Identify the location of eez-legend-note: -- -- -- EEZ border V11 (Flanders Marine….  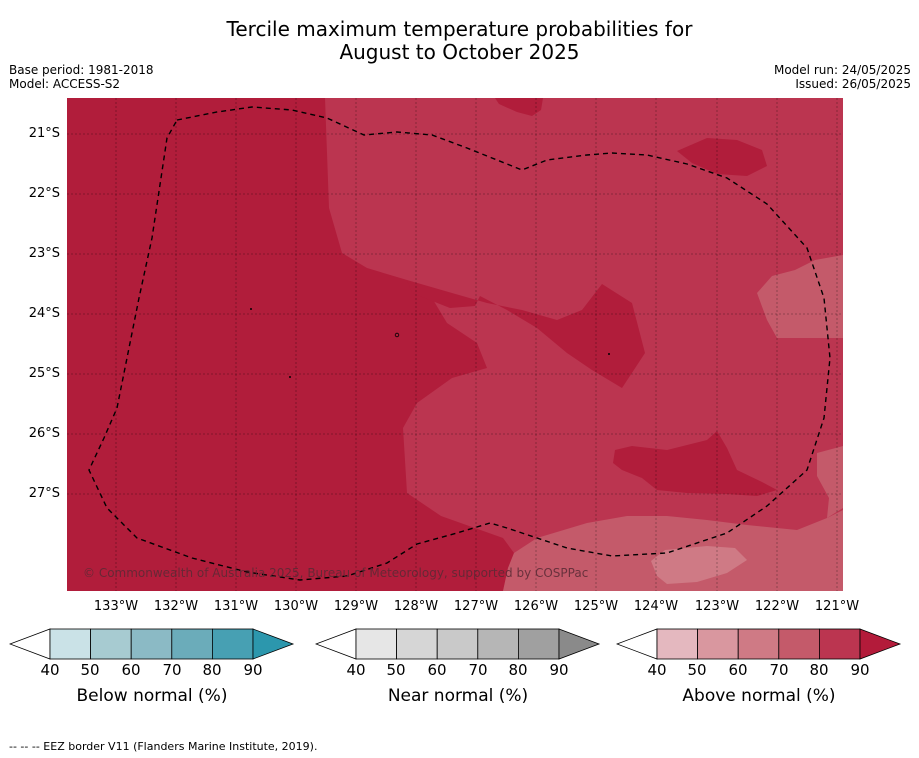
(163, 746).